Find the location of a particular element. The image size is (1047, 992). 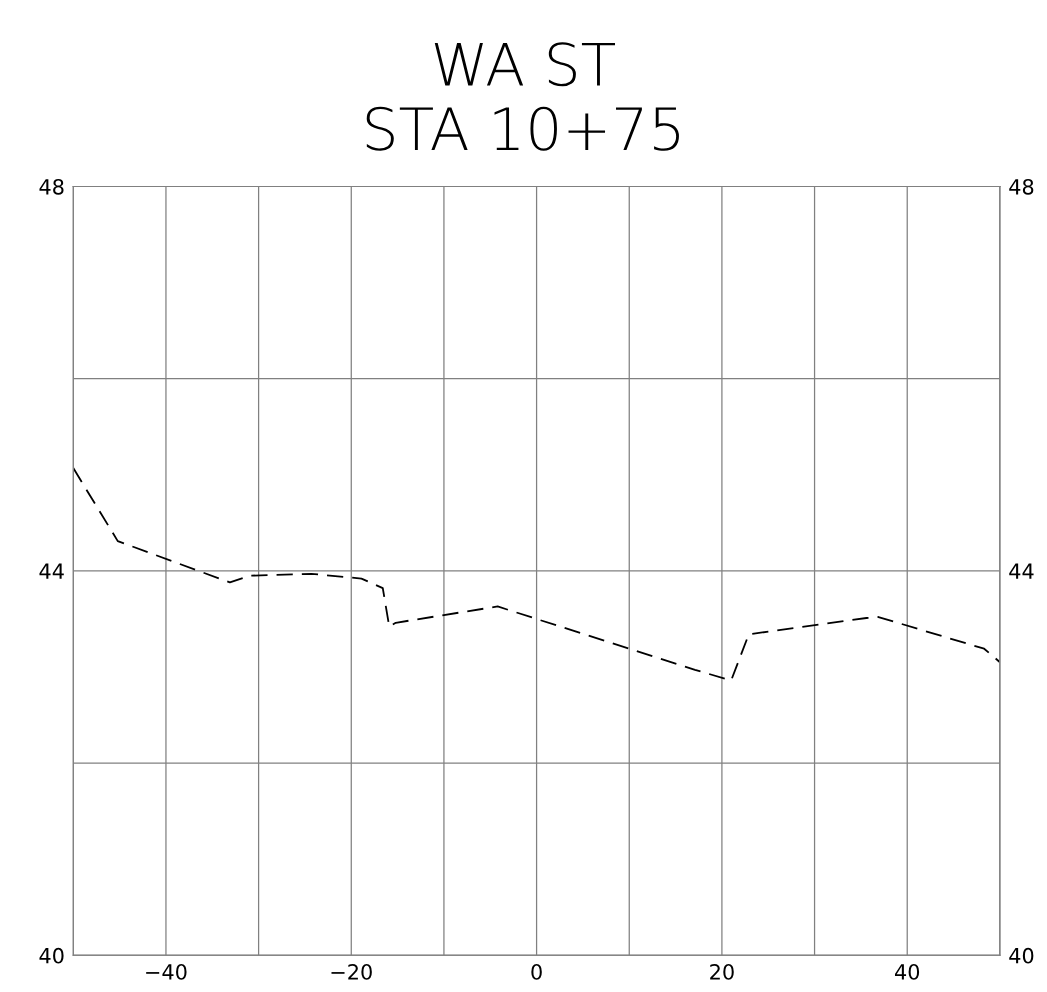

y2-tick-label: 48 is located at coordinates (1021, 186).